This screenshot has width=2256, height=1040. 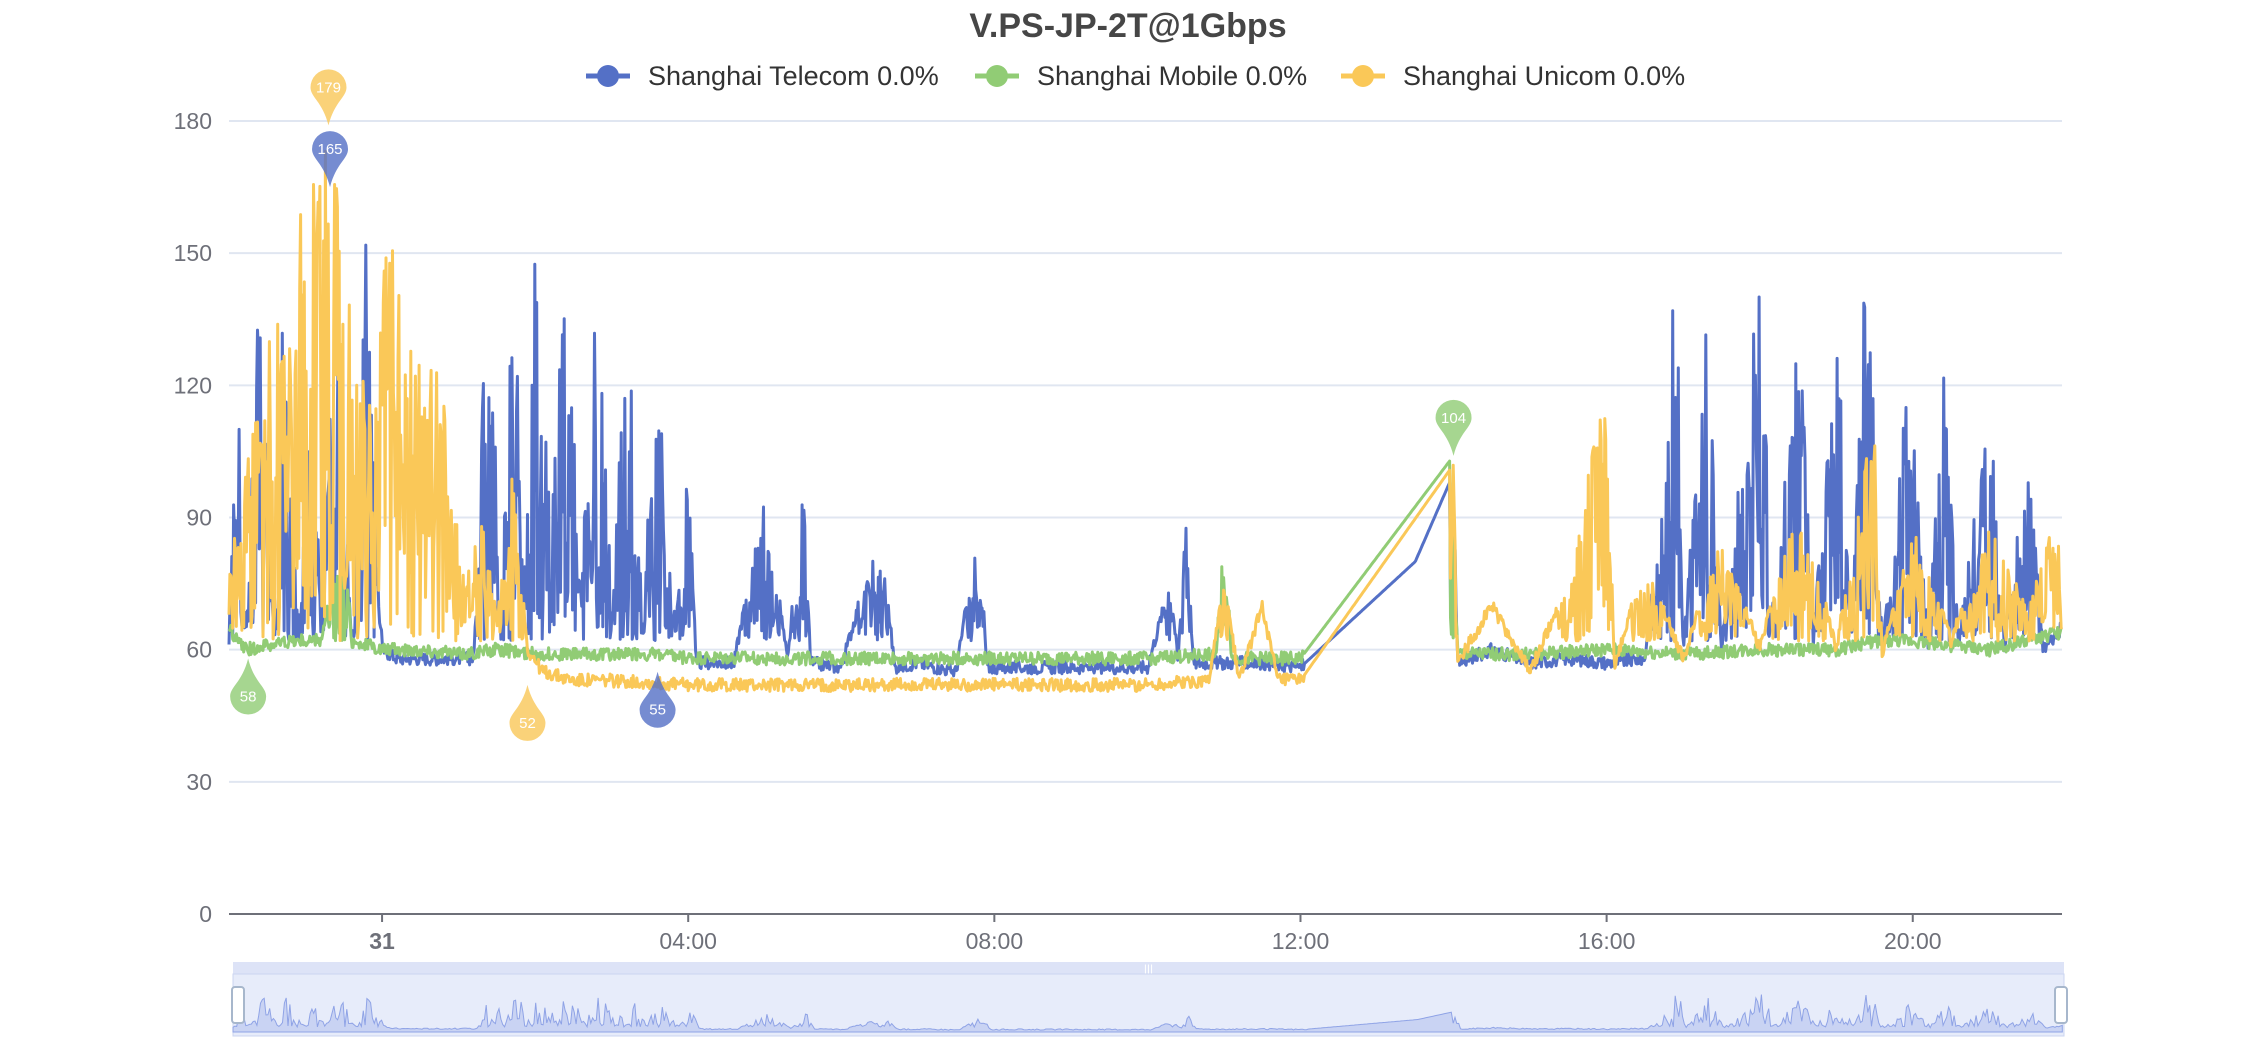 What do you see at coordinates (193, 121) in the screenshot?
I see `y-tick-label: 180` at bounding box center [193, 121].